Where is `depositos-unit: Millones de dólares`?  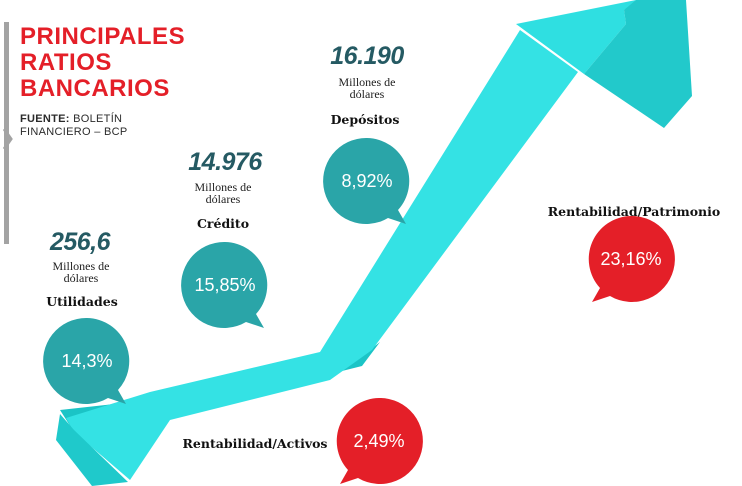 depositos-unit: Millones de dólares is located at coordinates (367, 88).